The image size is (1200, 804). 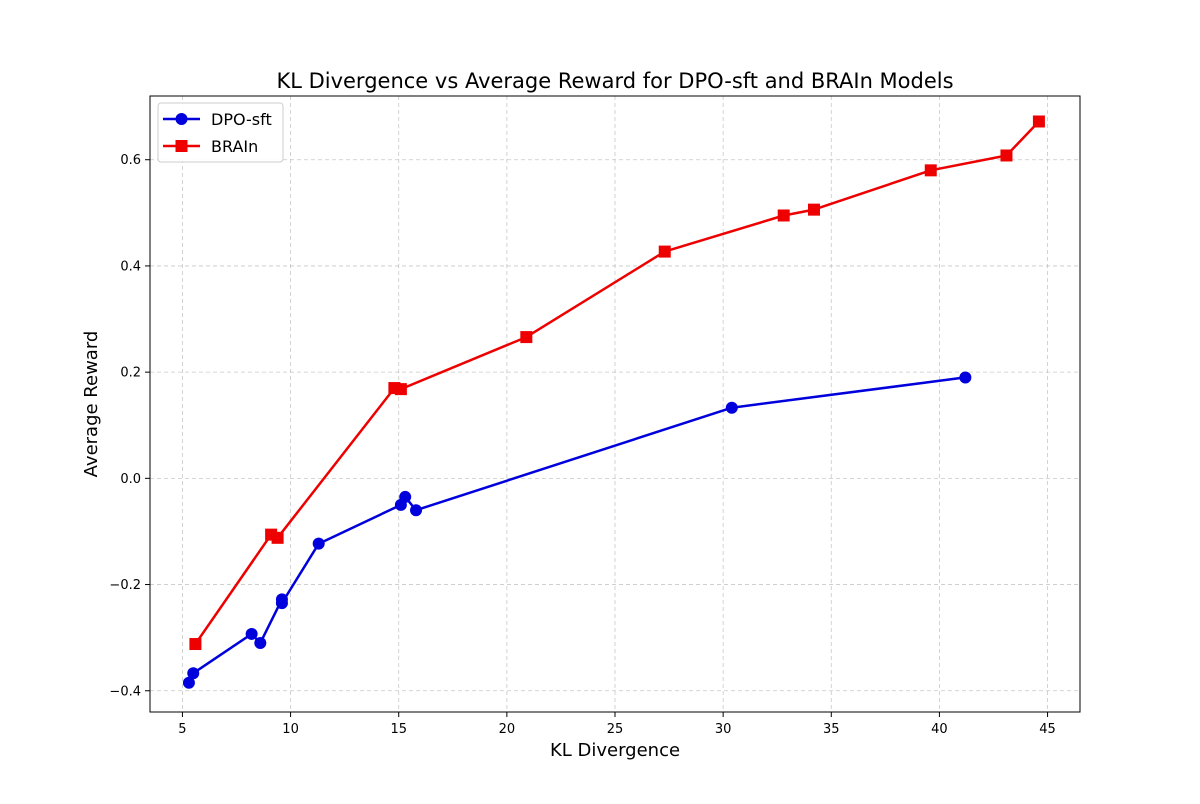 I want to click on x-tick-label: 30, so click(x=723, y=729).